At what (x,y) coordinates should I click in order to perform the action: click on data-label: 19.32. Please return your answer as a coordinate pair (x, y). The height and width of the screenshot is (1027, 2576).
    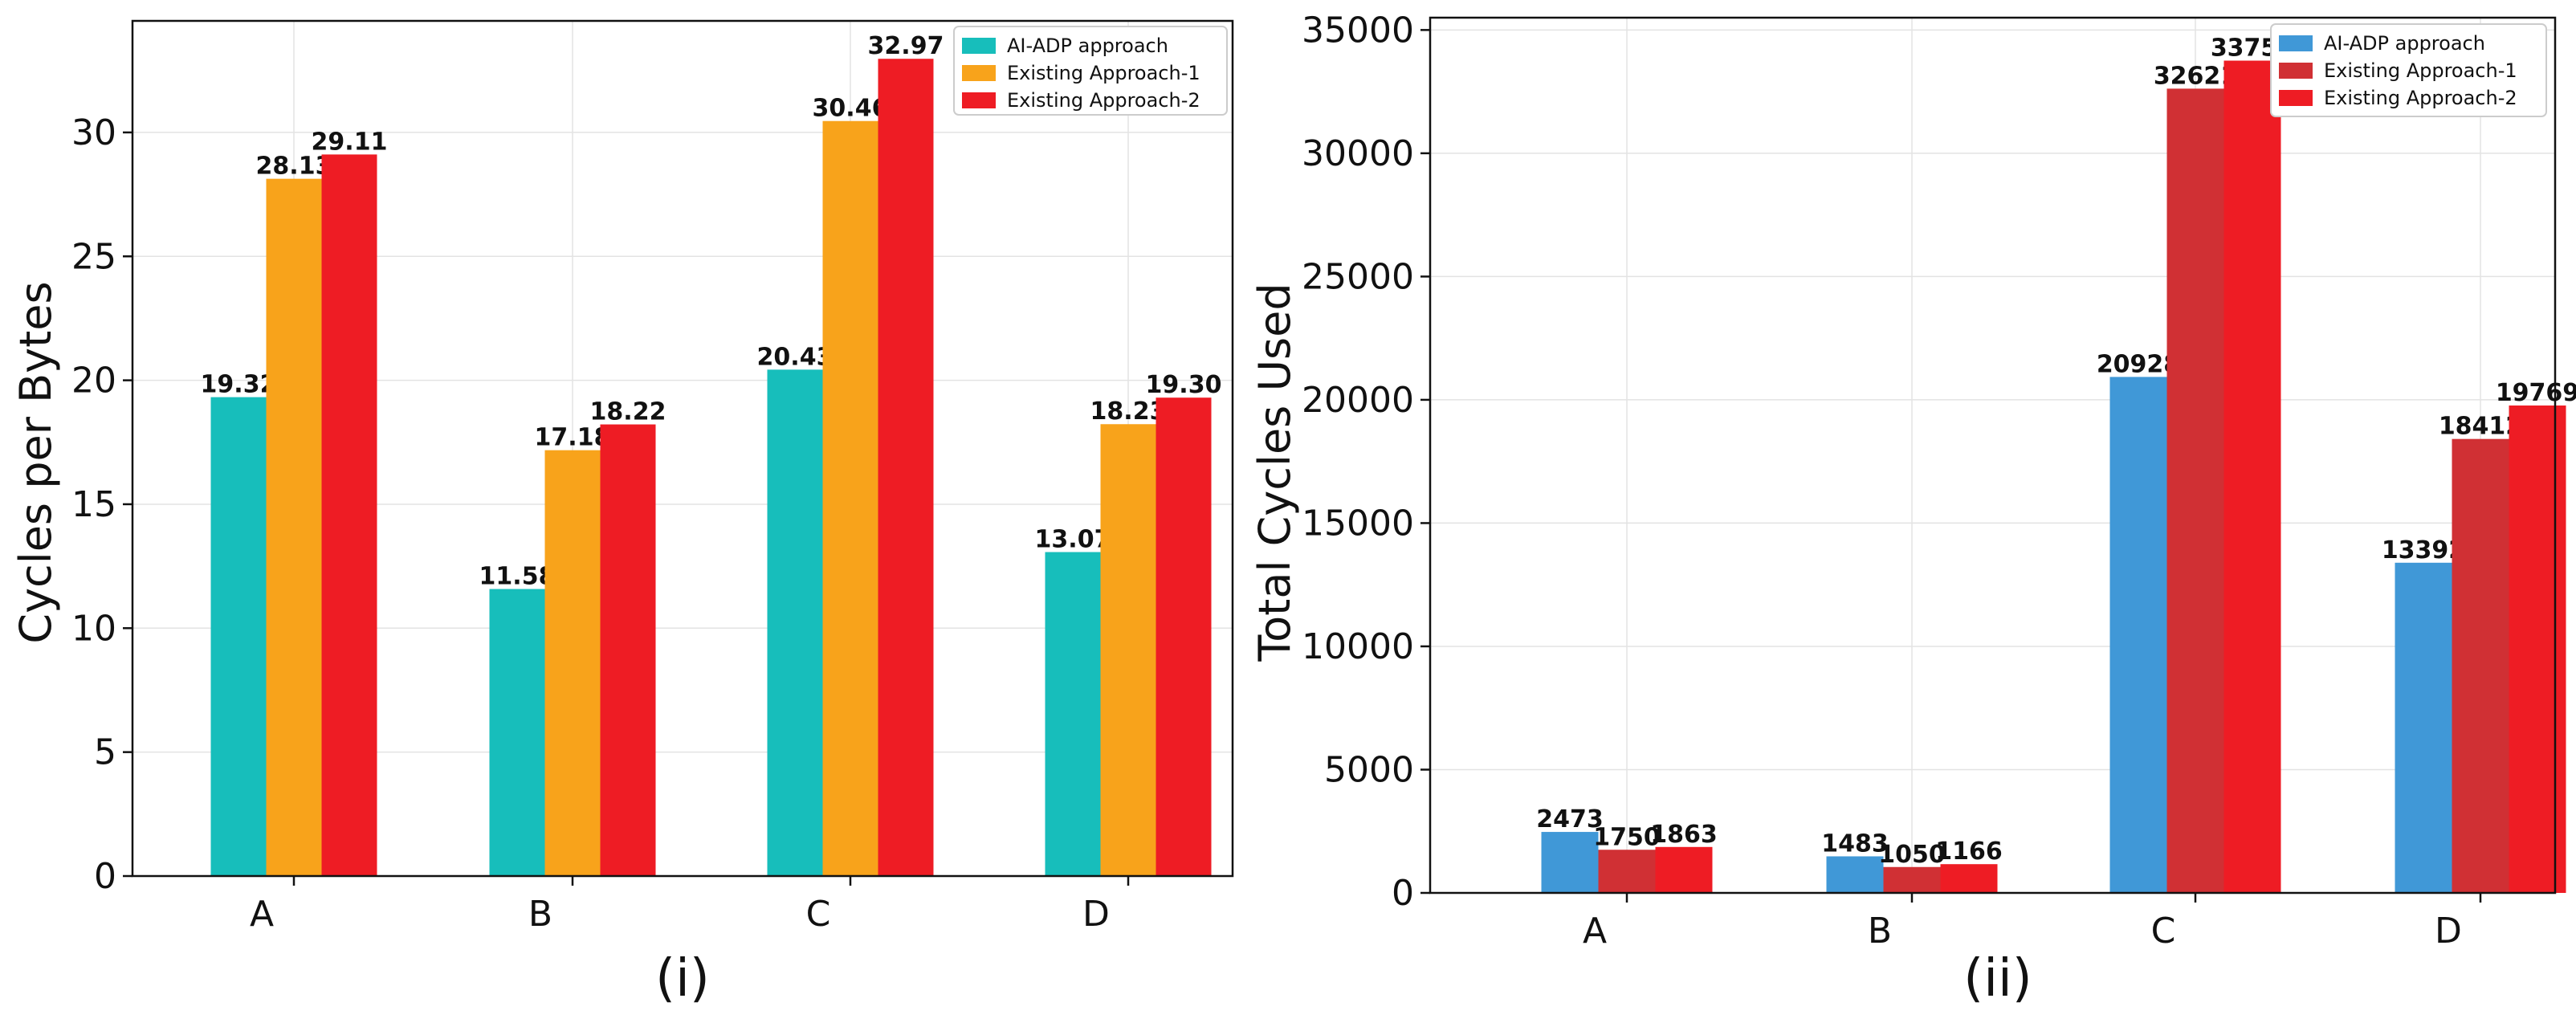
    Looking at the image, I should click on (239, 385).